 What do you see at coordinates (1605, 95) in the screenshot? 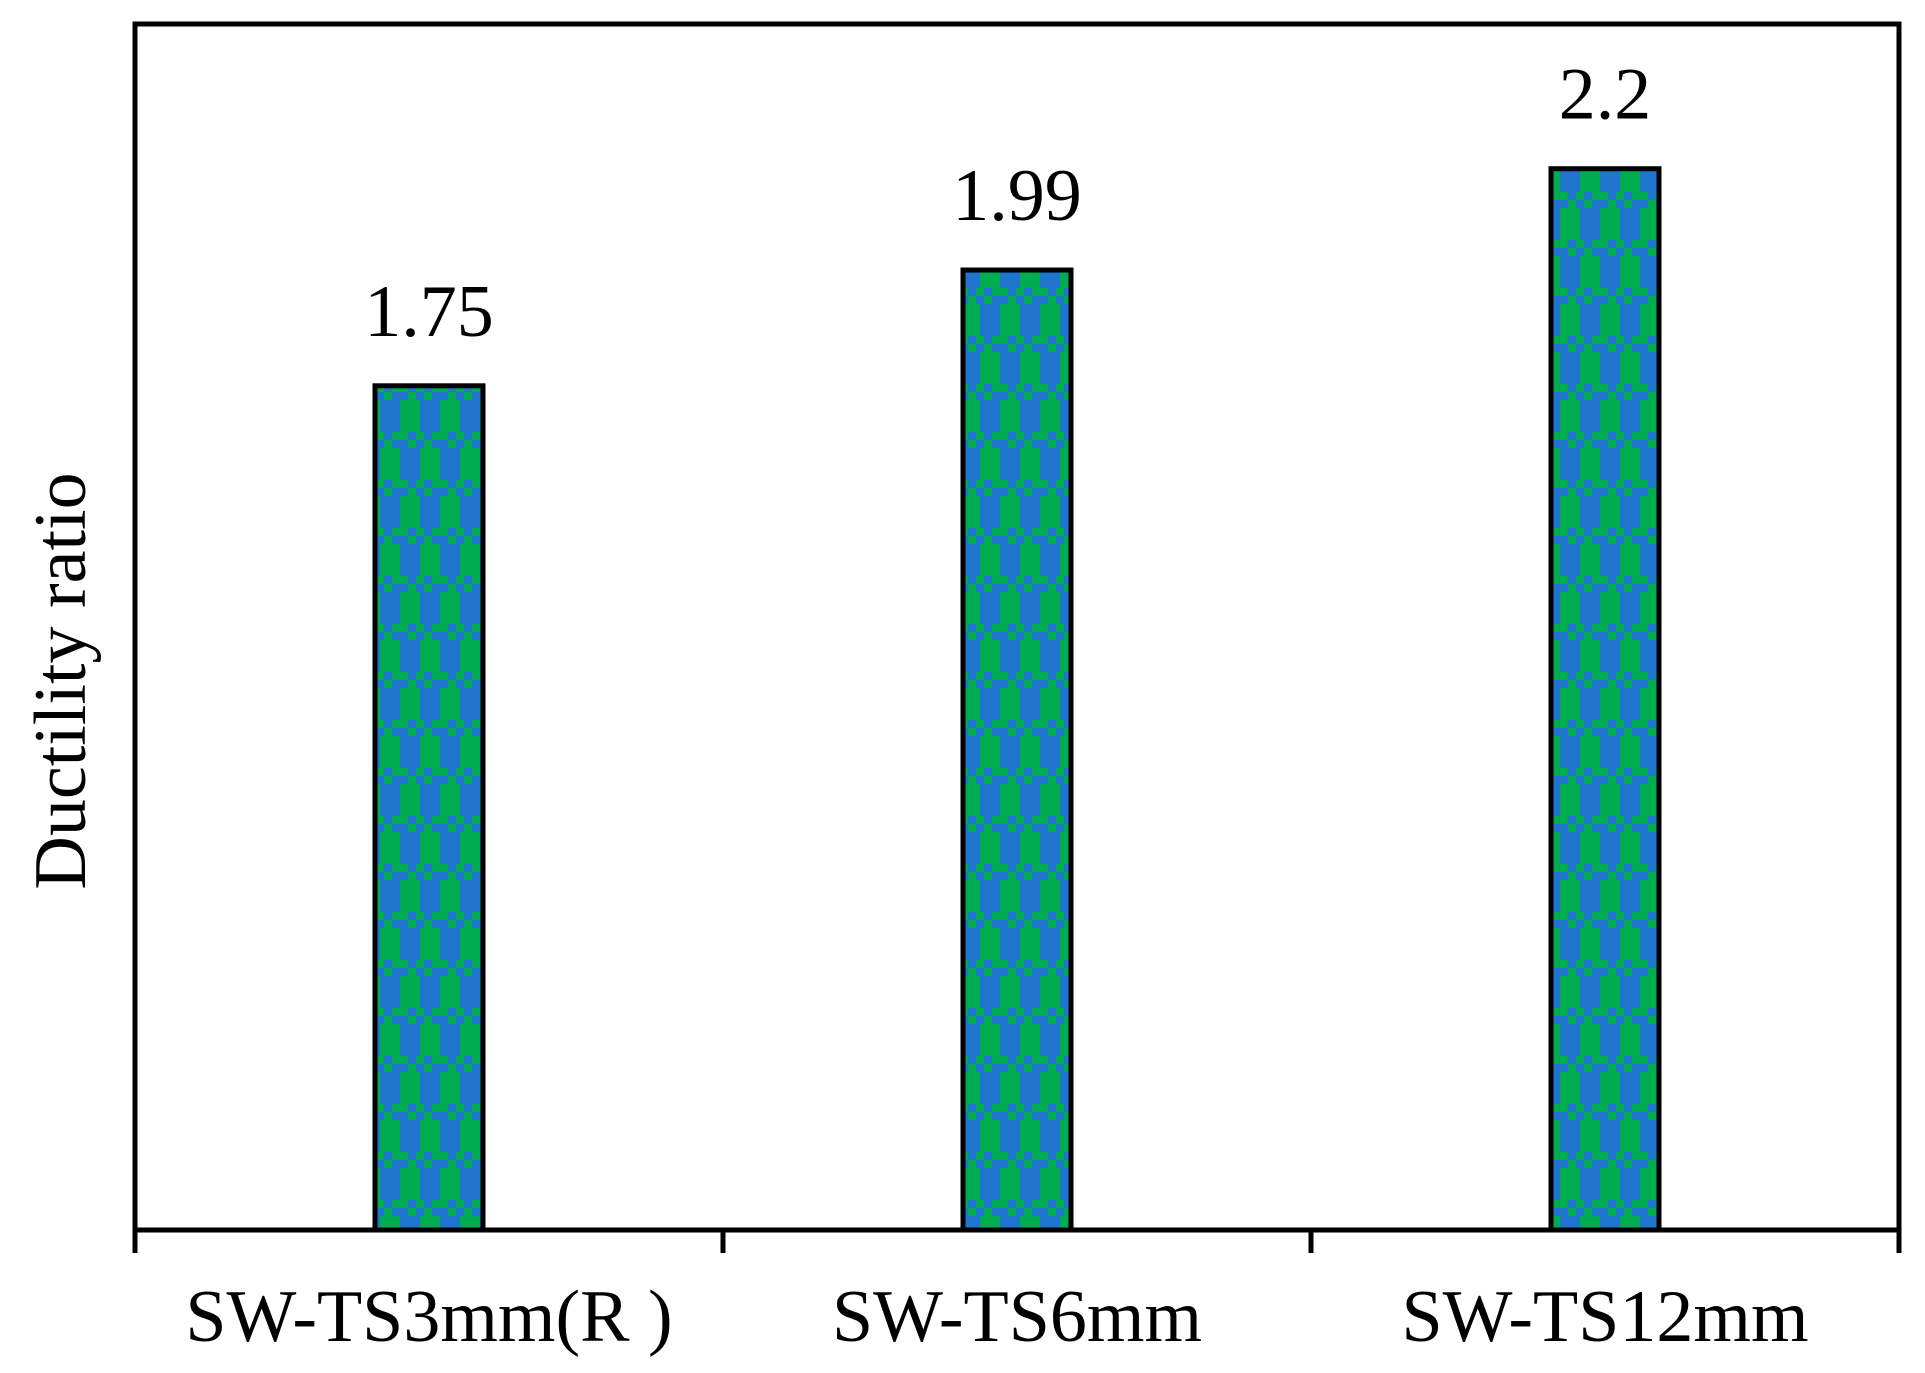
I see `value-label-3: 2.2` at bounding box center [1605, 95].